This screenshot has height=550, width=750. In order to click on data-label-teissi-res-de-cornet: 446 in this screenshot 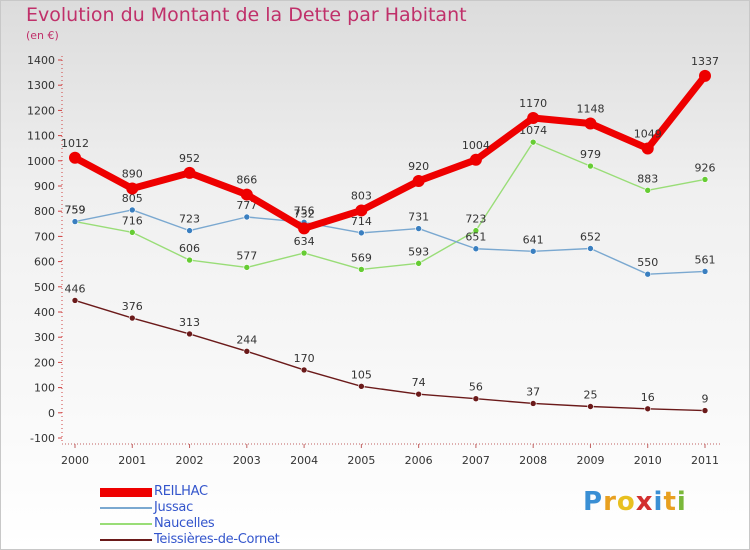, I will do `click(75, 288)`.